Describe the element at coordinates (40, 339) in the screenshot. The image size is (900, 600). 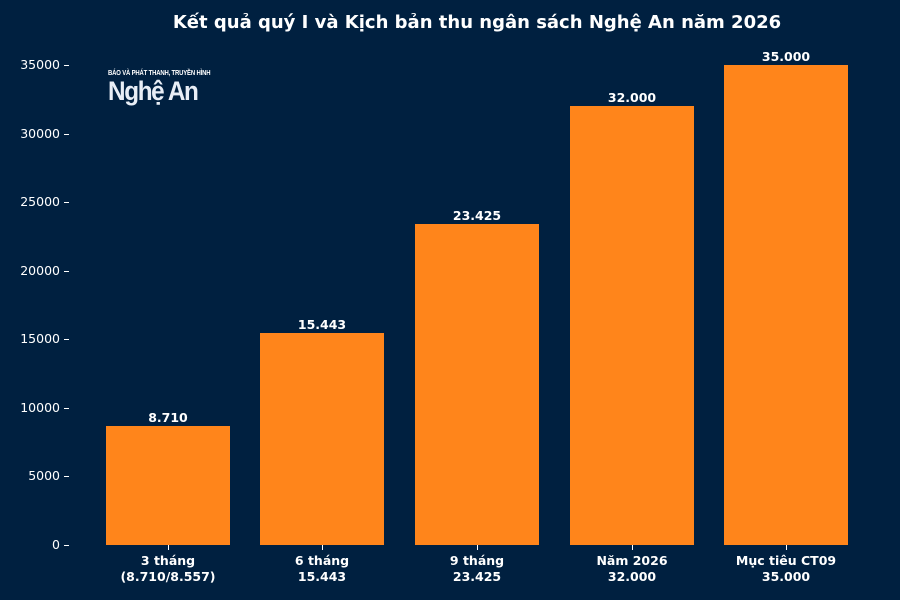
I see `y-tick-label: 15000` at that location.